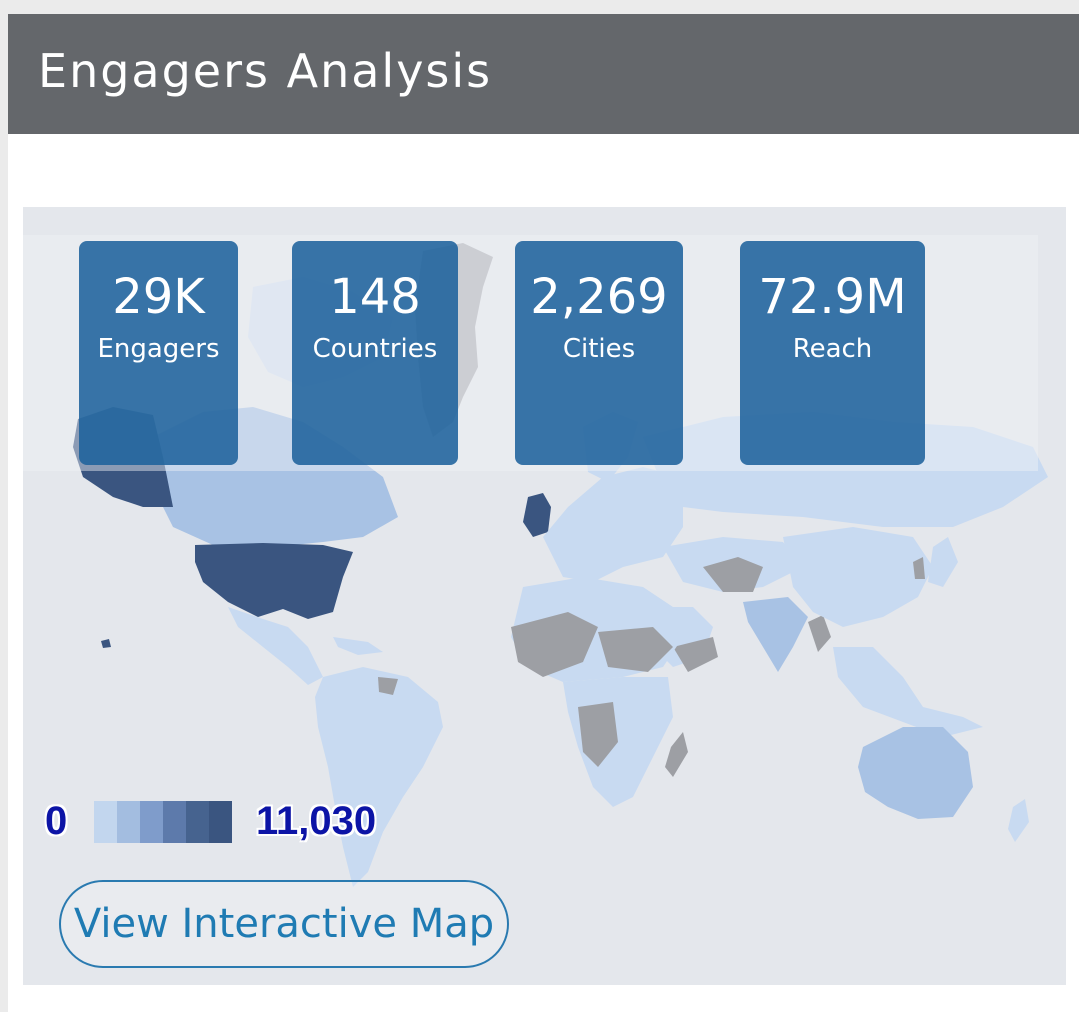 The image size is (1079, 1012). What do you see at coordinates (919, 568) in the screenshot?
I see `korea` at bounding box center [919, 568].